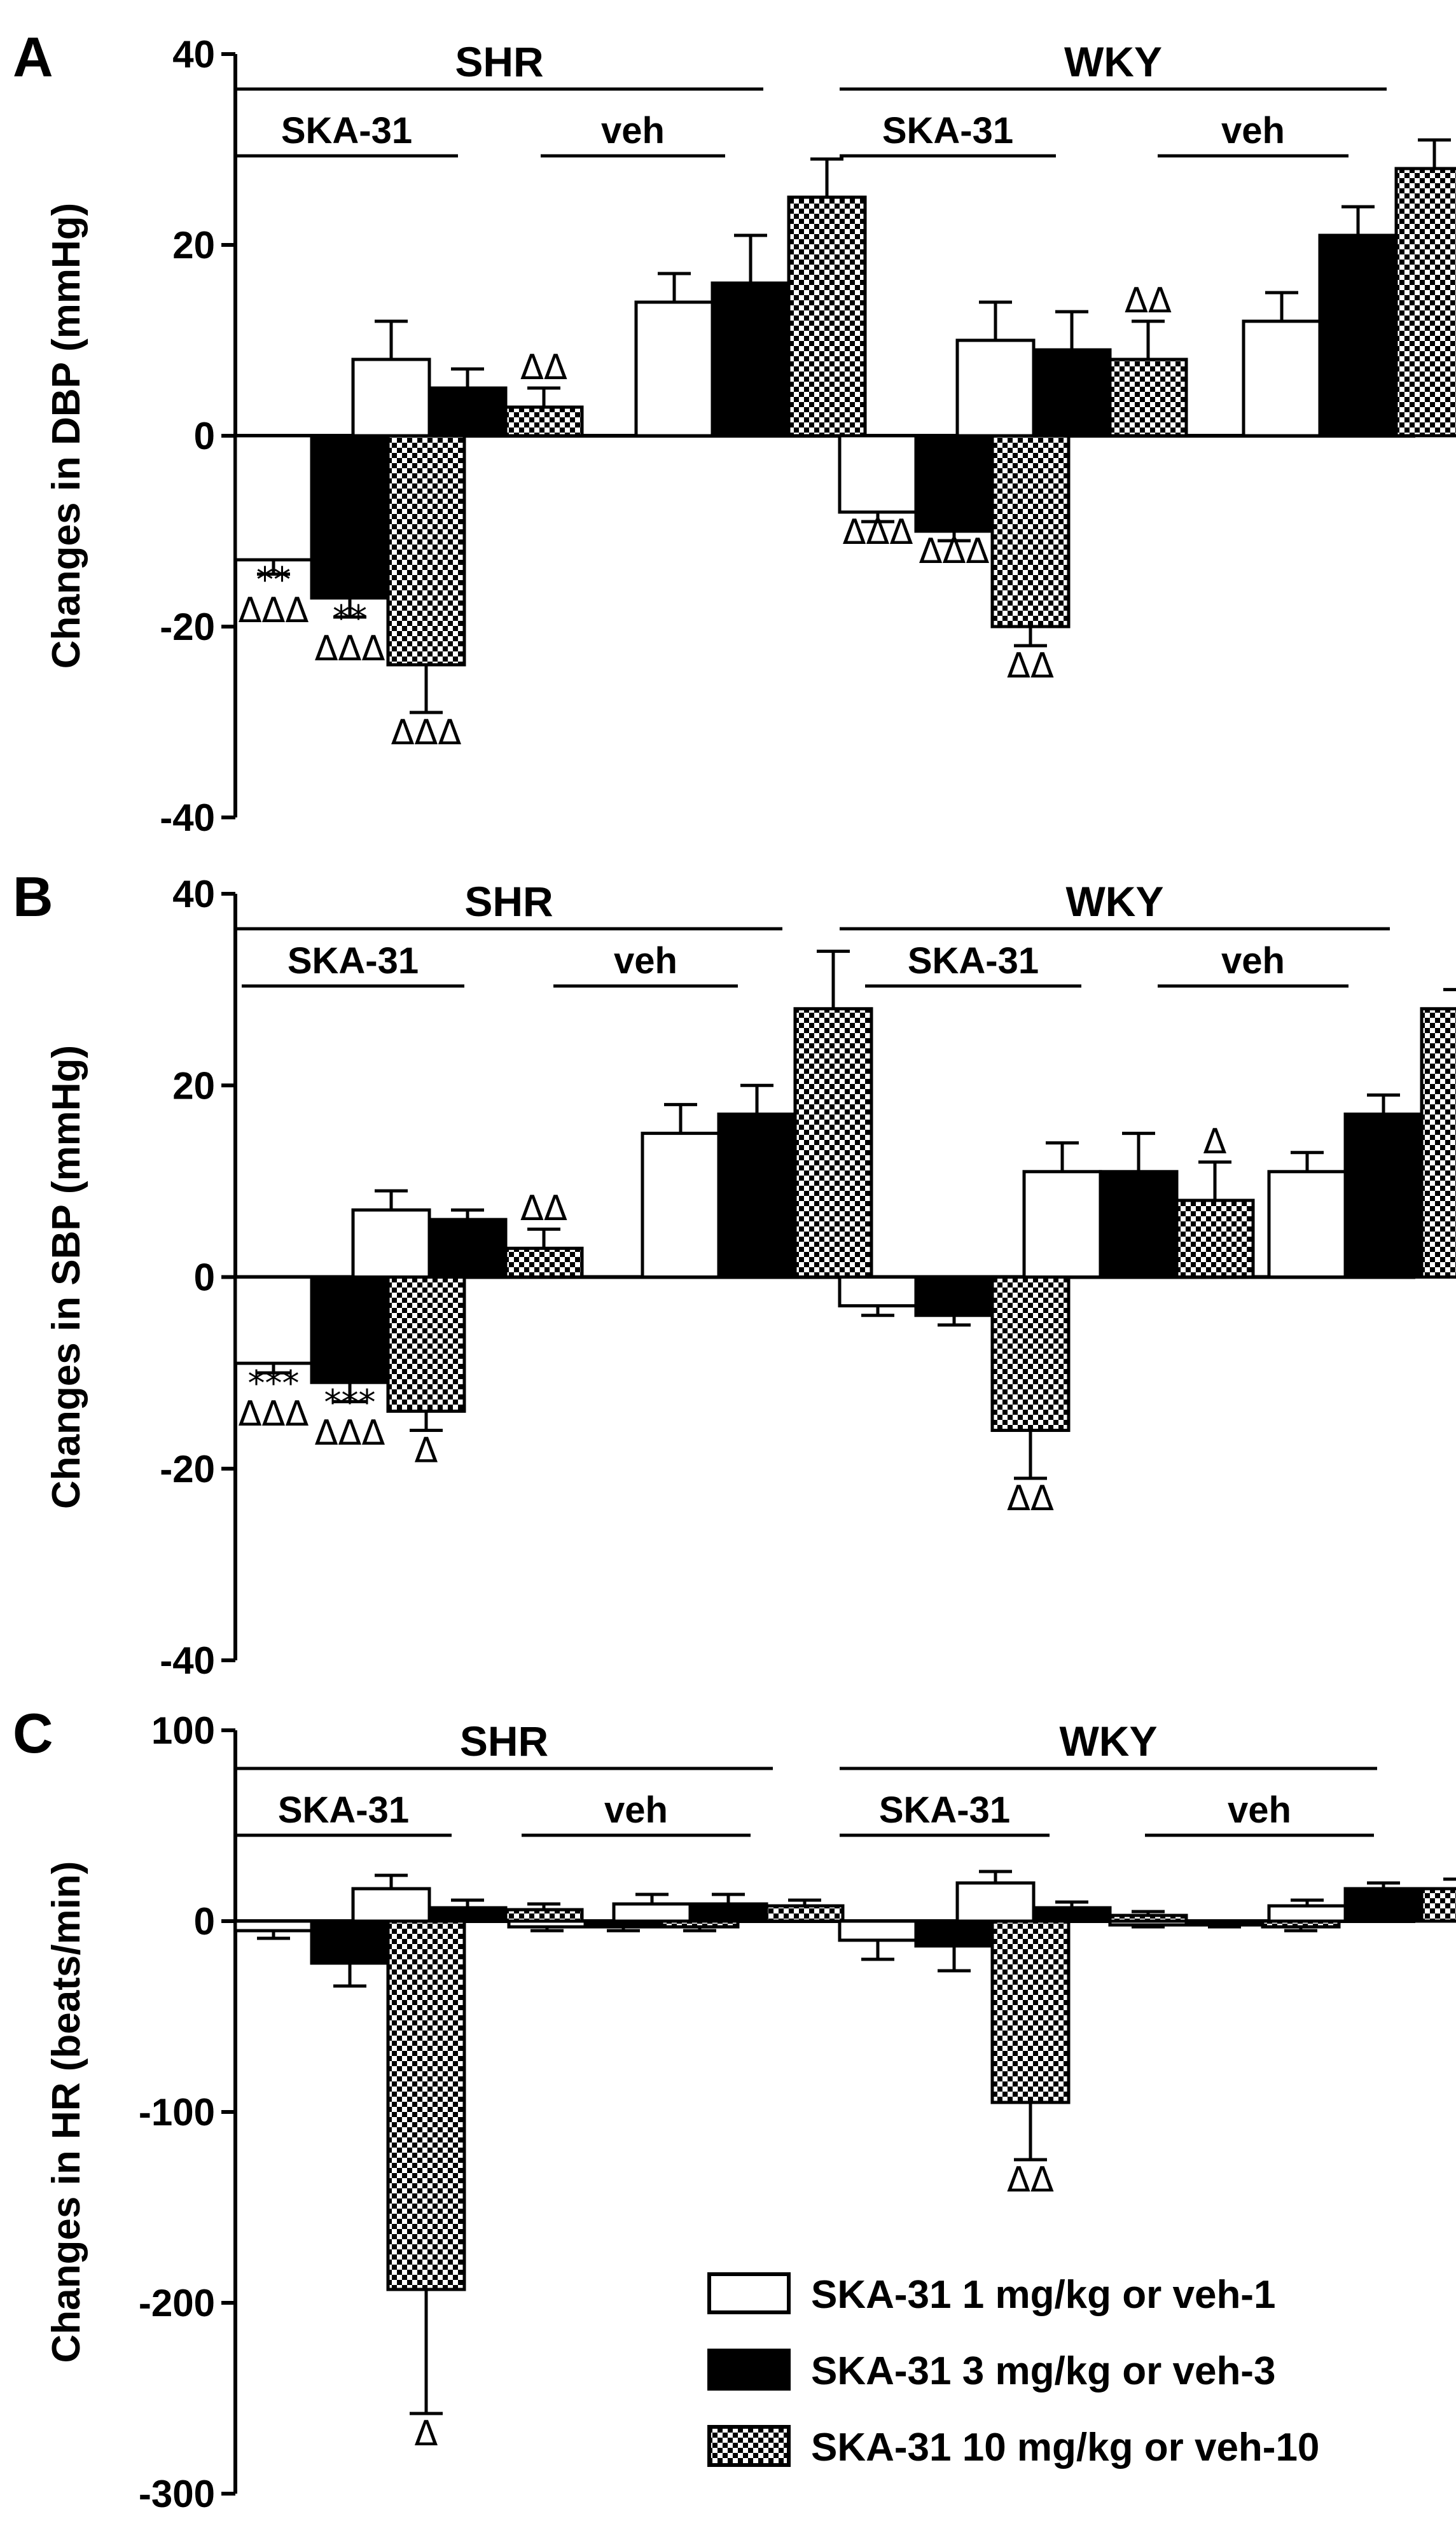 The width and height of the screenshot is (1456, 2535). Describe the element at coordinates (177, 2303) in the screenshot. I see `y-tick-label: -200` at that location.